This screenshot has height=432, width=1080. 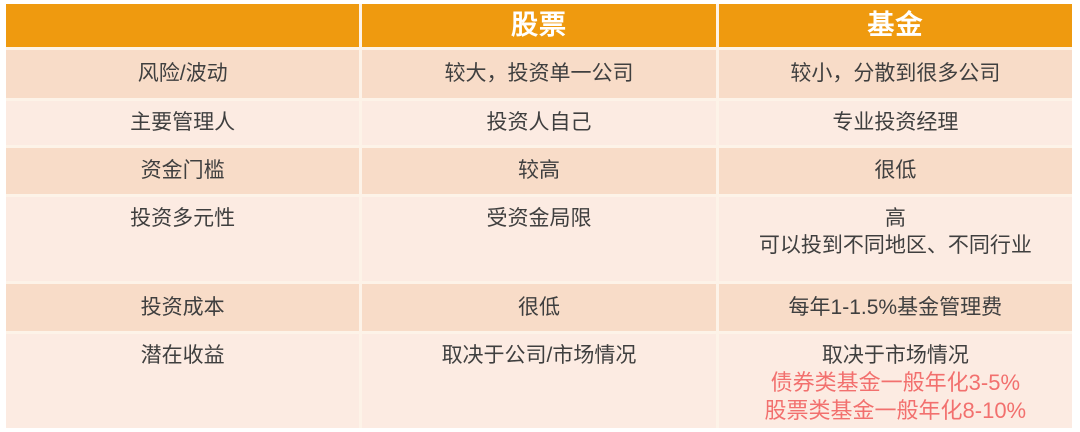 I want to click on header-cell-stock: 股票, so click(x=539, y=25).